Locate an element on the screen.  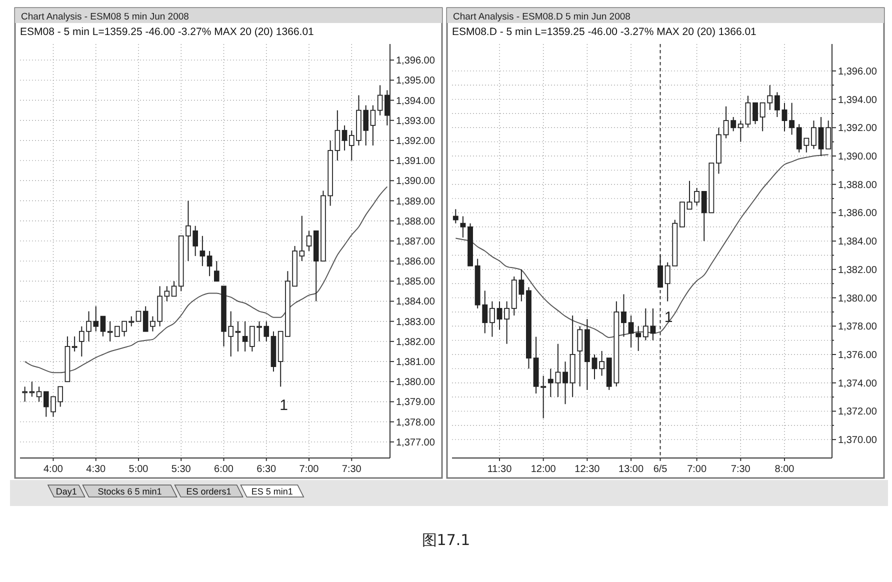
y-tick-label: 1,383.00 is located at coordinates (416, 322).